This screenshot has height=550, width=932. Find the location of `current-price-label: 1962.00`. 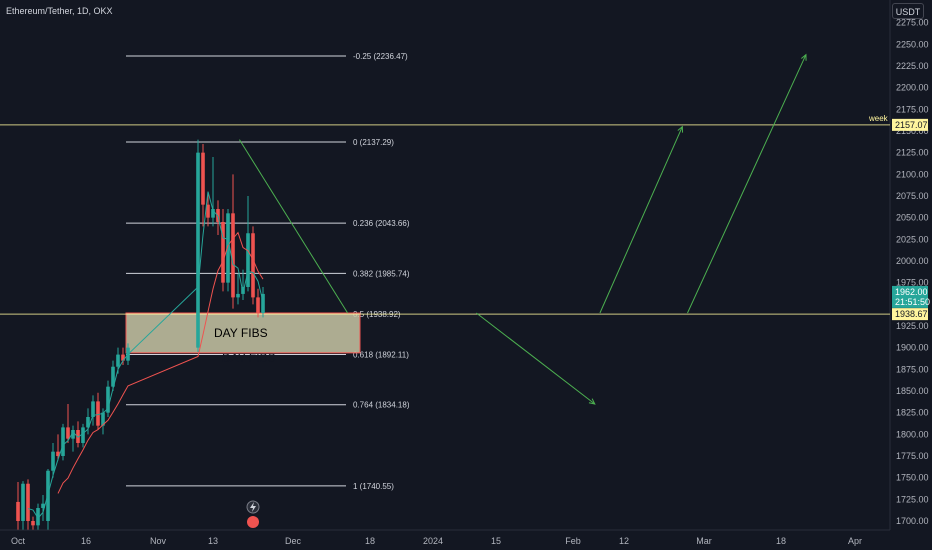

current-price-label: 1962.00 is located at coordinates (911, 292).